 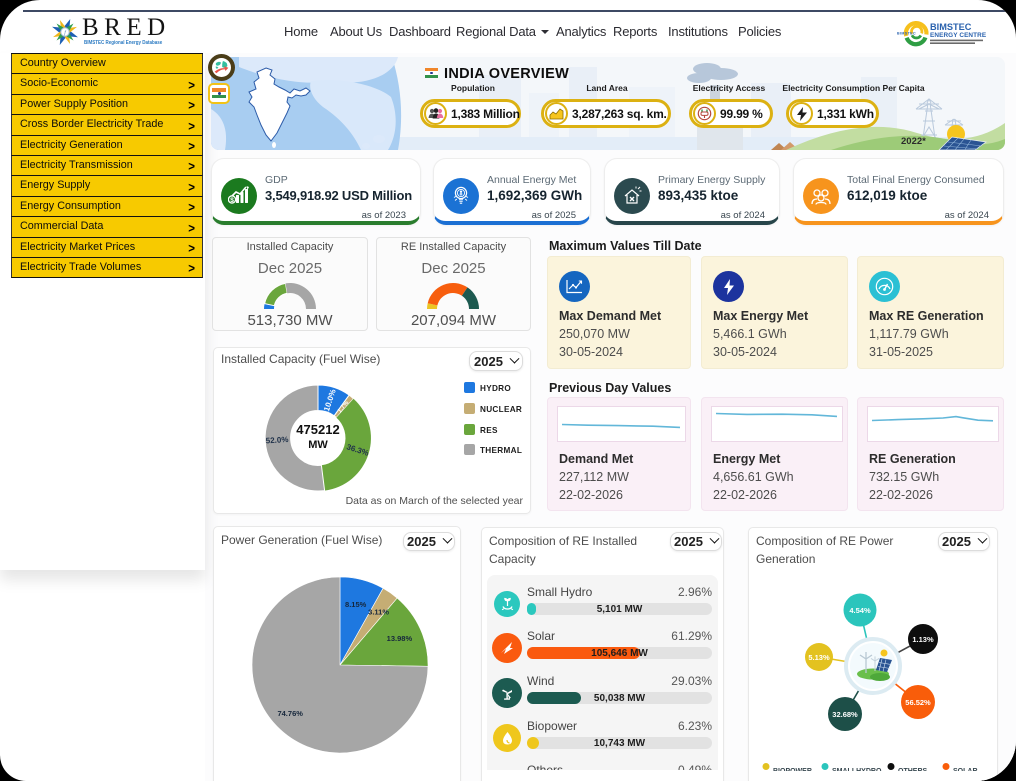 I want to click on svg-text: MW, so click(x=318, y=445).